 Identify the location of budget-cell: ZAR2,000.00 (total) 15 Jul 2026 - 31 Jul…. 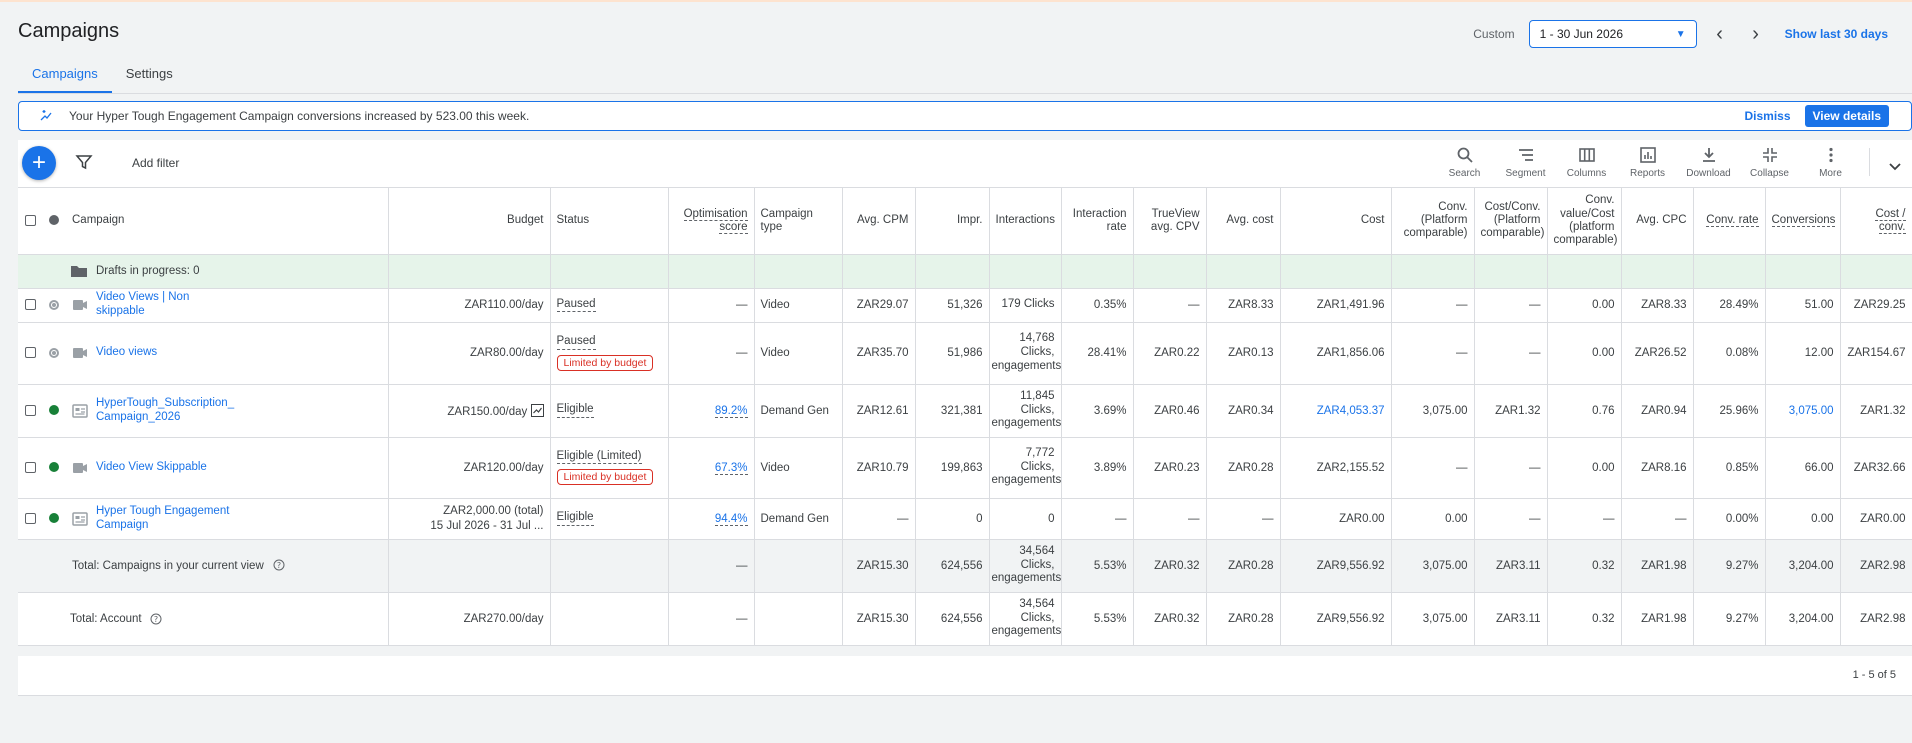
(469, 519).